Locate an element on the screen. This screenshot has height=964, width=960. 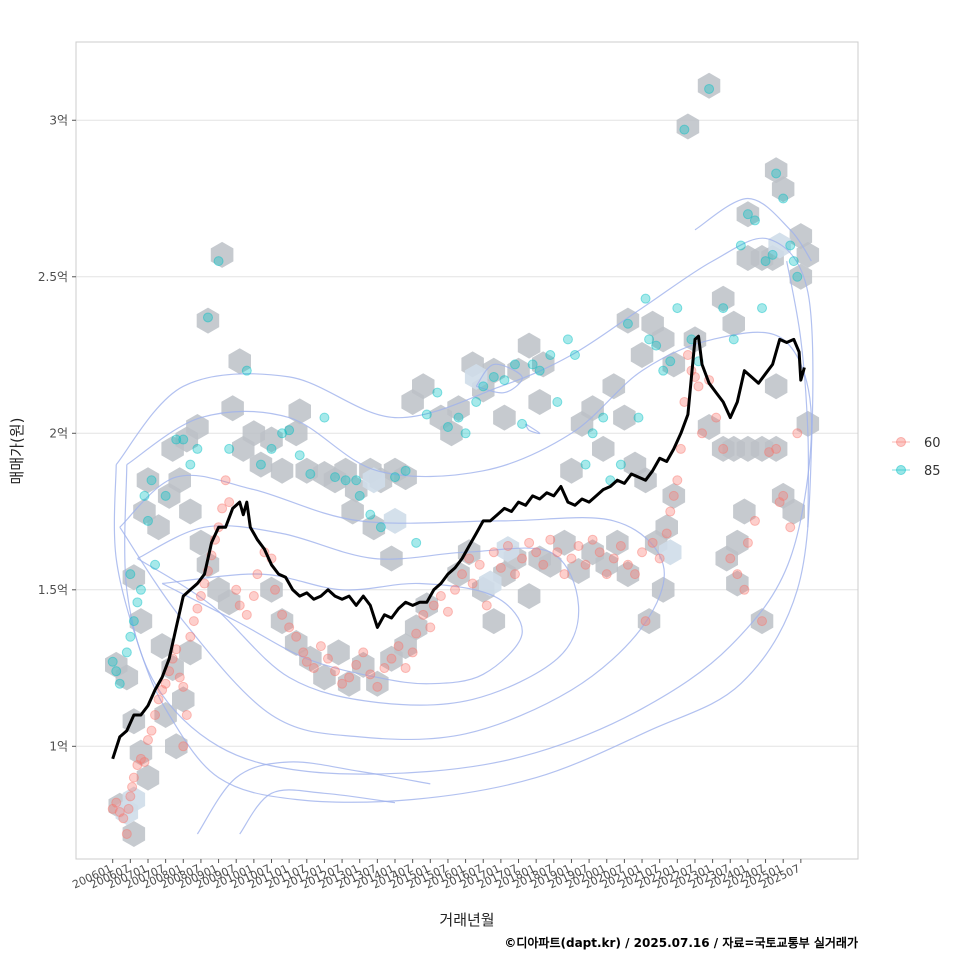
y-tick-label: 2.5억 is located at coordinates (53, 277).